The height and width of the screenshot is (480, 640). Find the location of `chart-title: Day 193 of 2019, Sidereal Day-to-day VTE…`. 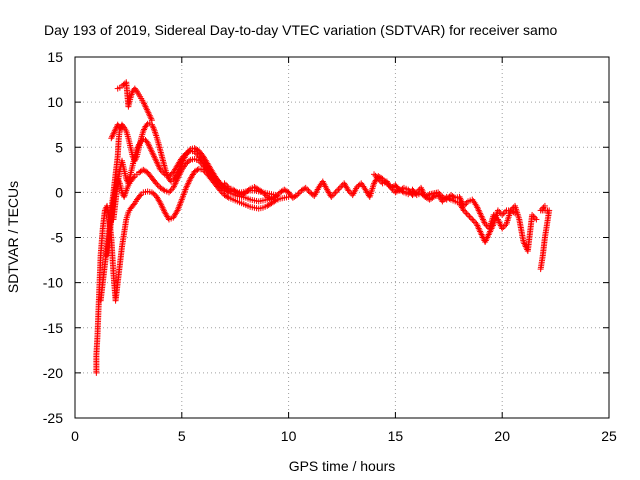

chart-title: Day 193 of 2019, Sidereal Day-to-day VTE… is located at coordinates (300, 30).